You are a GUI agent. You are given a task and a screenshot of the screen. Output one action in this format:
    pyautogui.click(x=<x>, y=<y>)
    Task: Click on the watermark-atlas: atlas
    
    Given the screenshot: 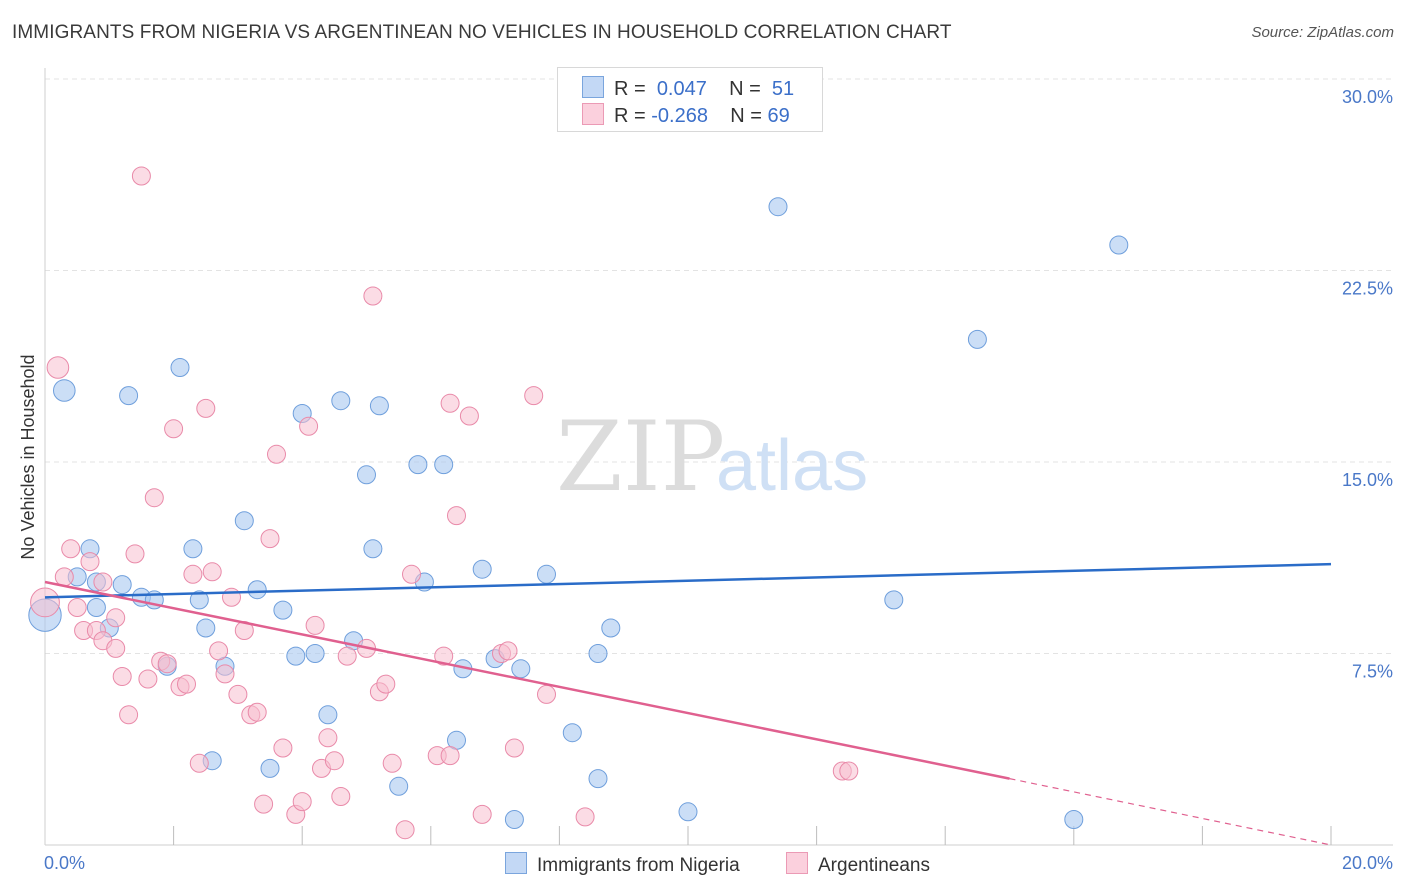 What is the action you would take?
    pyautogui.click(x=792, y=466)
    